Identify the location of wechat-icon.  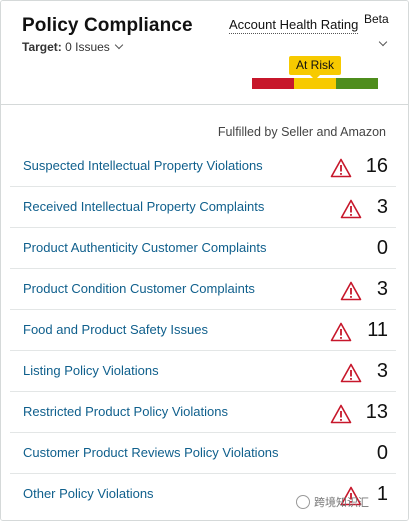
(303, 502).